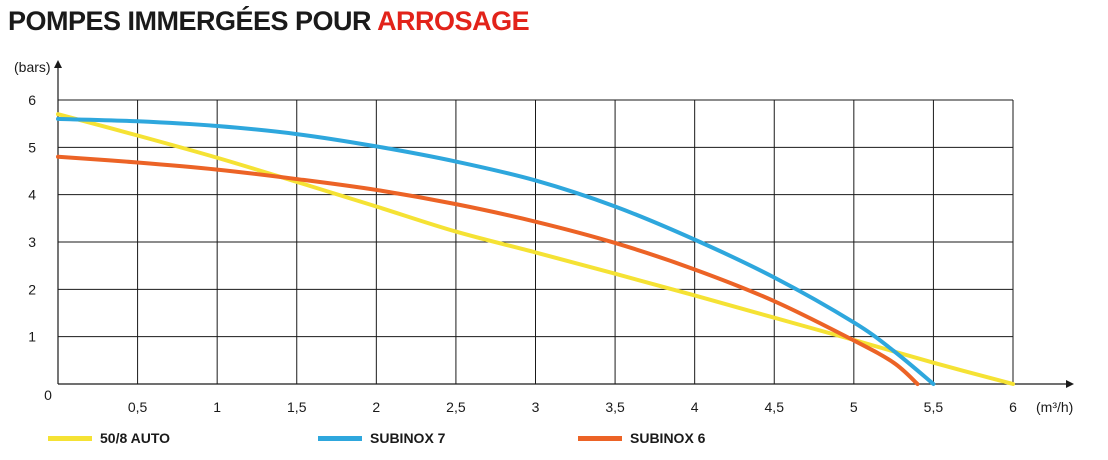 The height and width of the screenshot is (460, 1108). Describe the element at coordinates (297, 407) in the screenshot. I see `x-tick-label: 1,5` at that location.